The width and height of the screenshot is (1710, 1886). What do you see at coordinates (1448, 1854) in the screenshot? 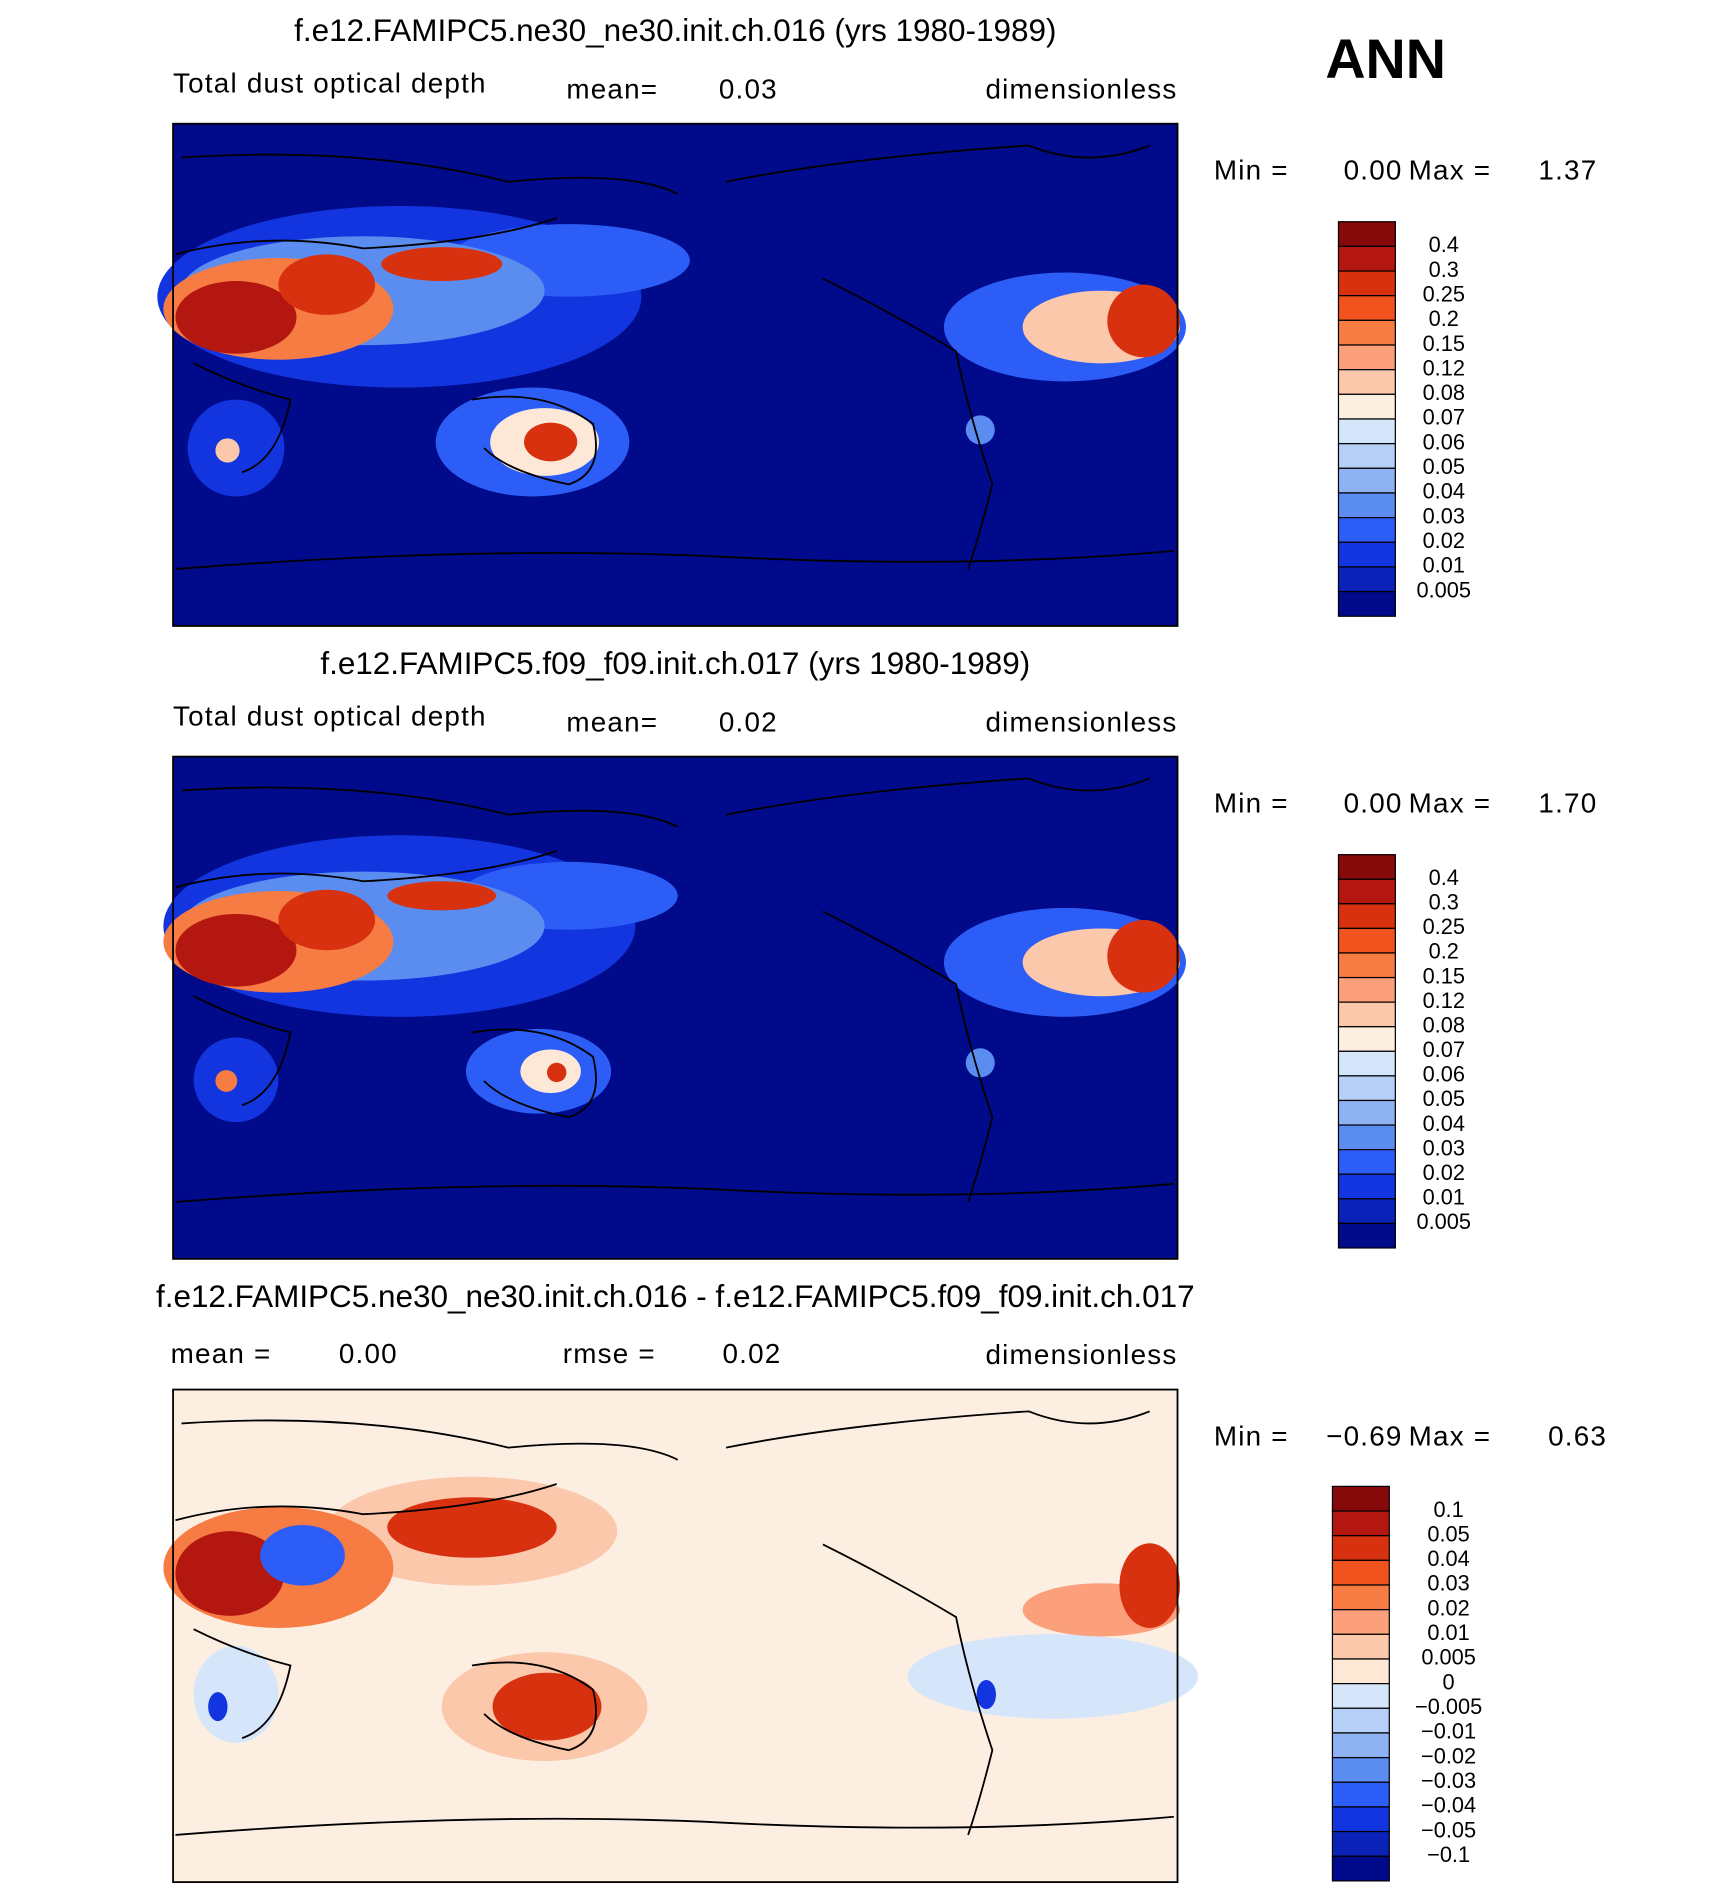
I see `colorbar-label: −0.1` at bounding box center [1448, 1854].